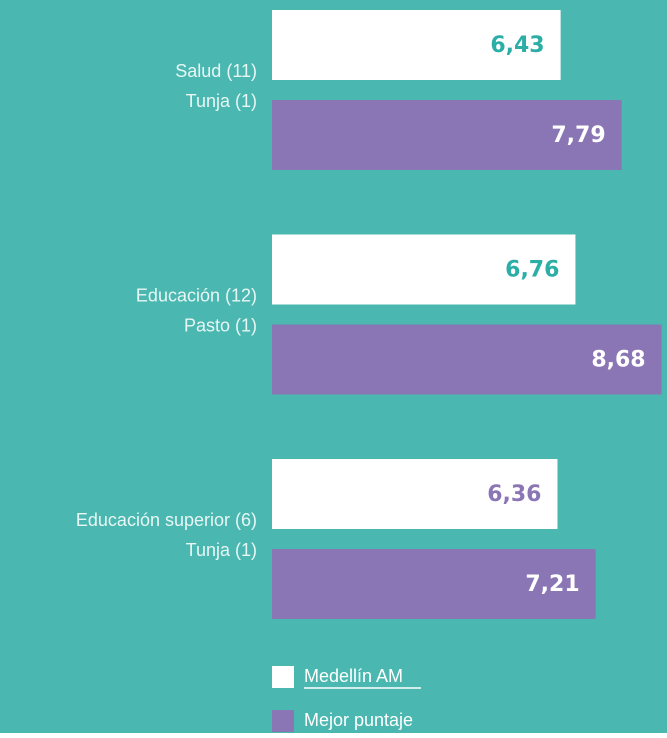  What do you see at coordinates (578, 135) in the screenshot?
I see `value-label: 7,79` at bounding box center [578, 135].